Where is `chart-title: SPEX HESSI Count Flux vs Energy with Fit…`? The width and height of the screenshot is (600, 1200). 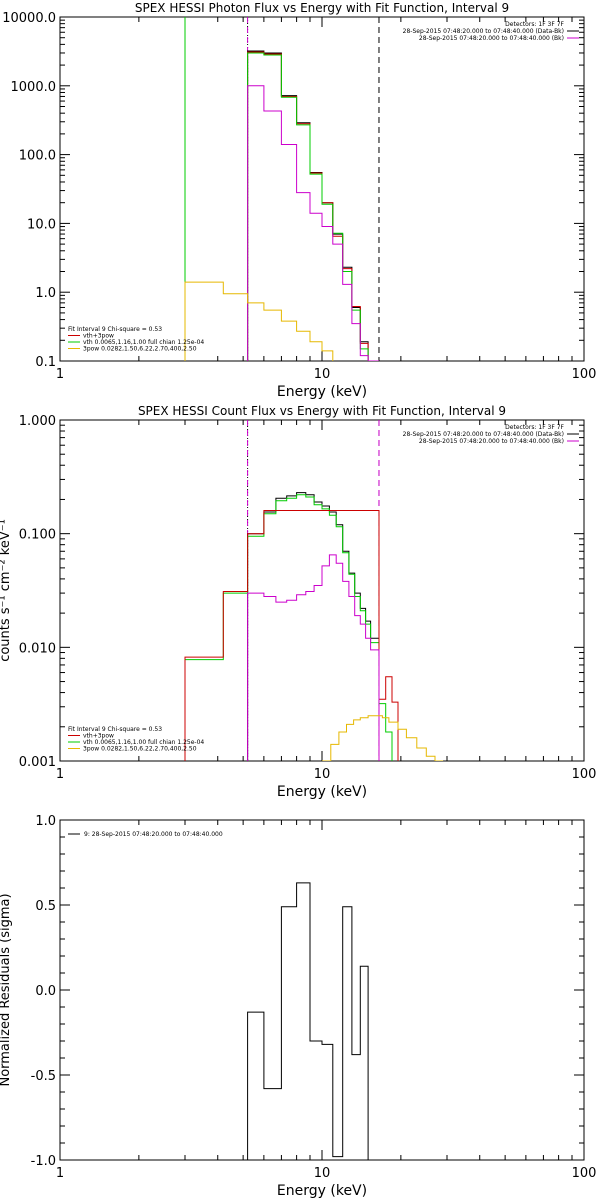
chart-title: SPEX HESSI Count Flux vs Energy with Fit… is located at coordinates (322, 411).